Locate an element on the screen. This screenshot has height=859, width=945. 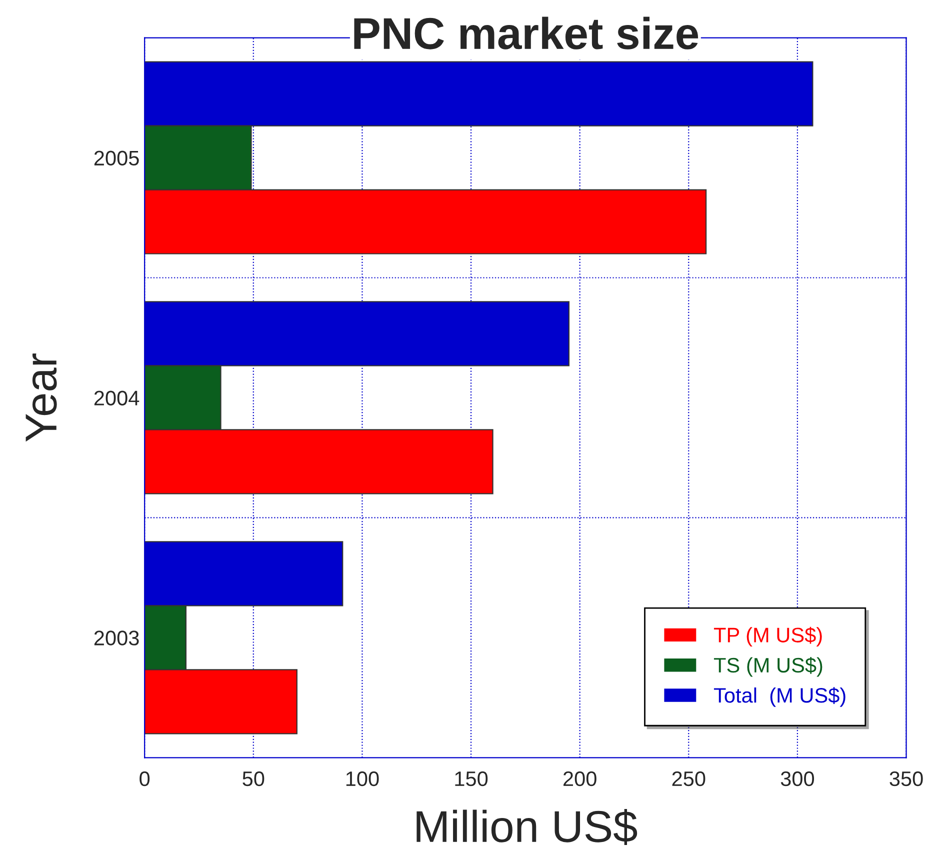
x-tick-label: 0 is located at coordinates (145, 778).